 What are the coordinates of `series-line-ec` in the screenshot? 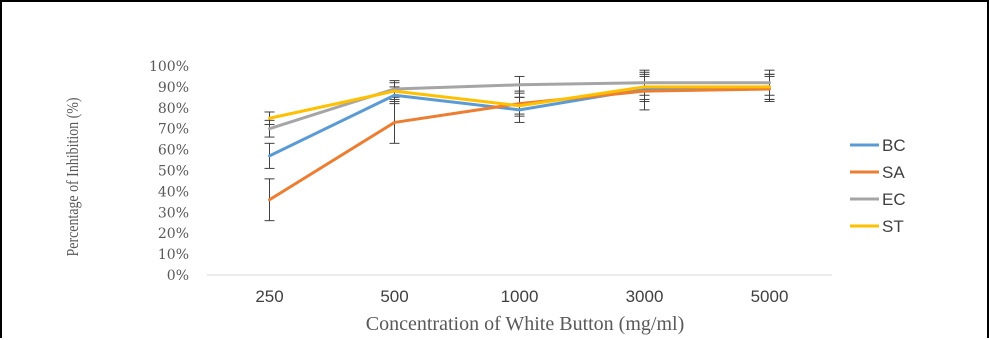 It's located at (519, 106).